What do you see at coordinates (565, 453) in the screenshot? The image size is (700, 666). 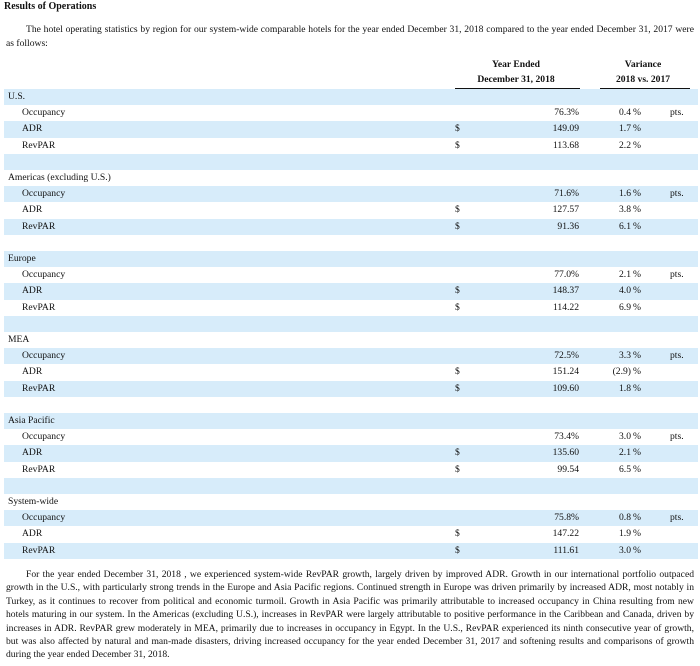 I see `metric-value: 135.60` at bounding box center [565, 453].